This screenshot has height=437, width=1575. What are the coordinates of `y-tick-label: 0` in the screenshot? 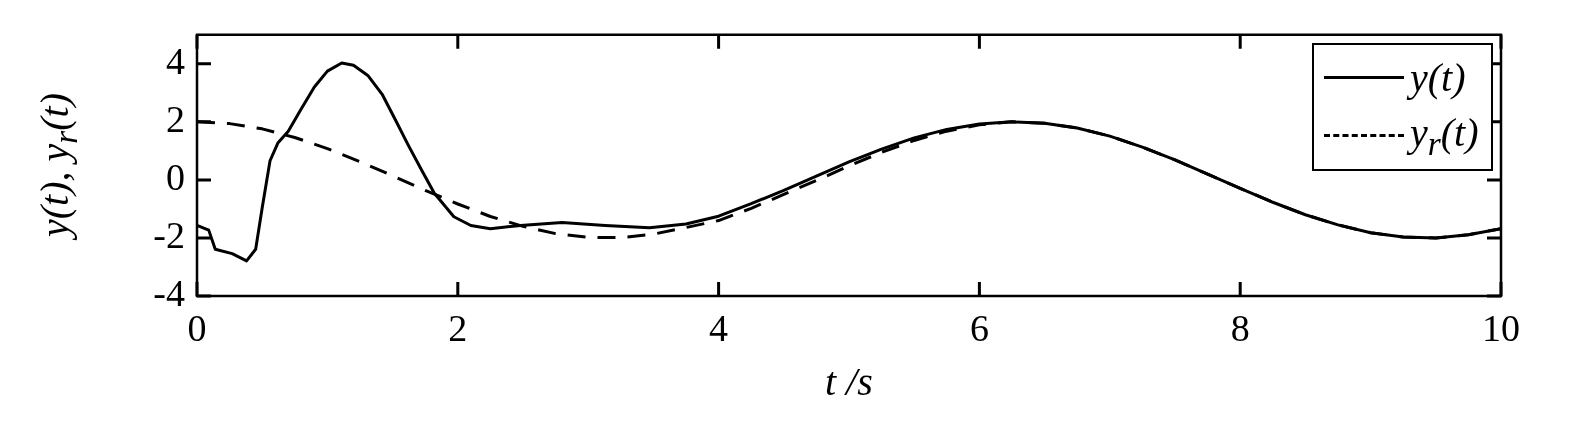 It's located at (175, 176).